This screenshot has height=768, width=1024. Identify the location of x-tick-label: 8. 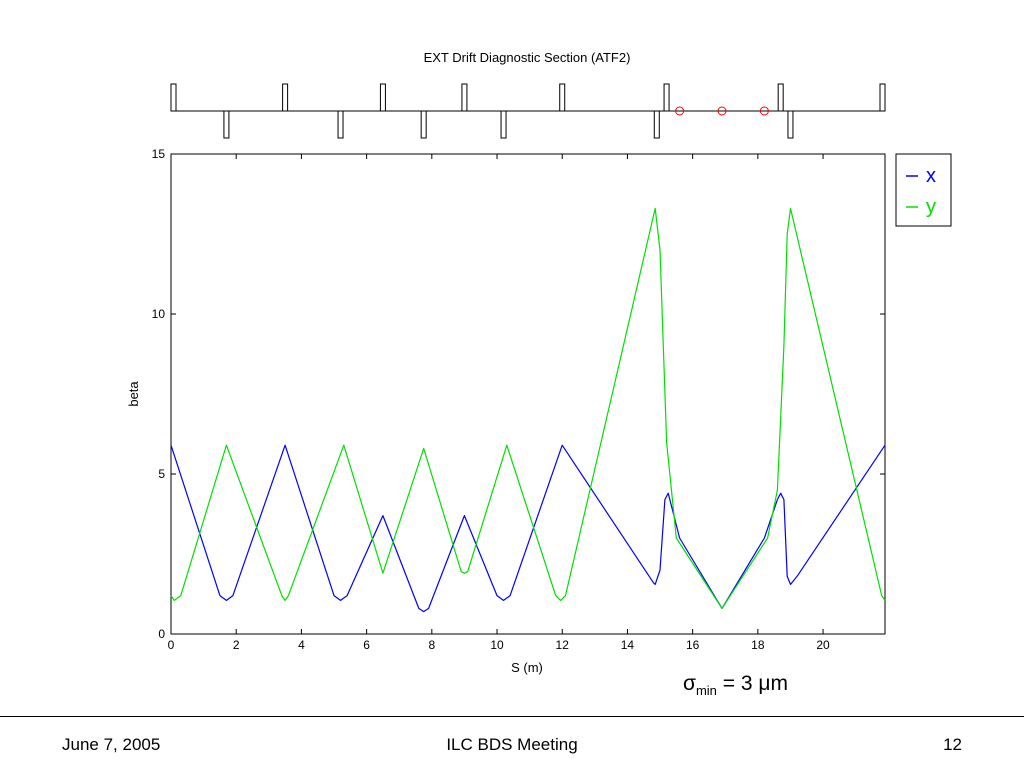
(431, 645).